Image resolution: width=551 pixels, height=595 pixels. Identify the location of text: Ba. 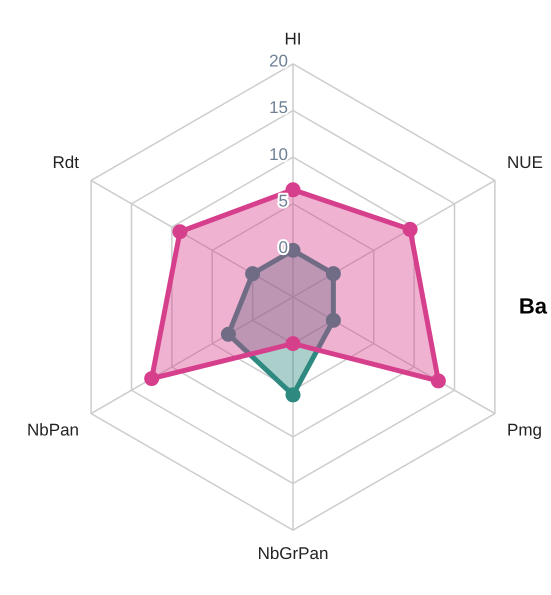
(533, 306).